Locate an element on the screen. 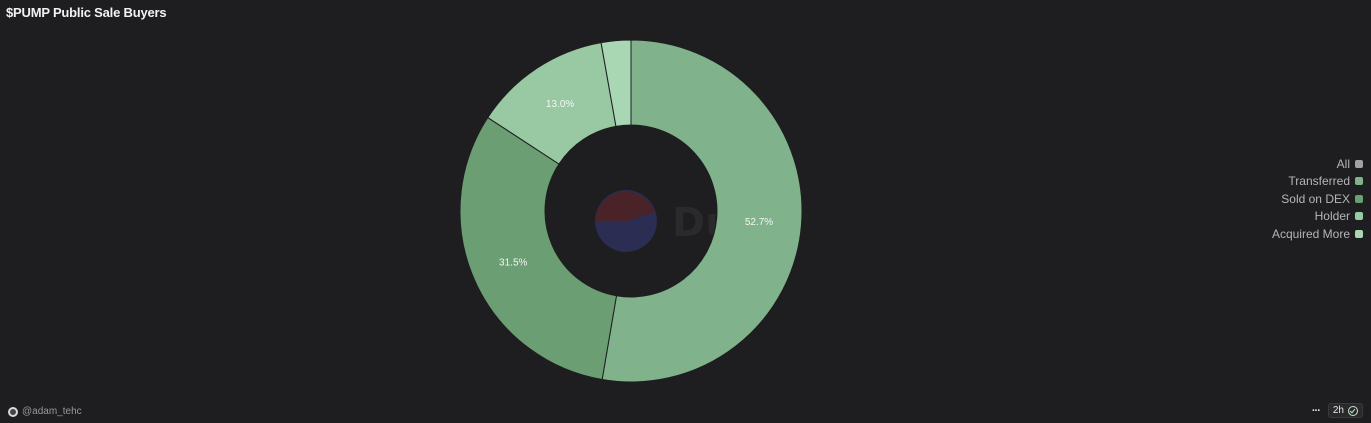 The width and height of the screenshot is (1371, 423). legend-item-holder: Holder is located at coordinates (1339, 217).